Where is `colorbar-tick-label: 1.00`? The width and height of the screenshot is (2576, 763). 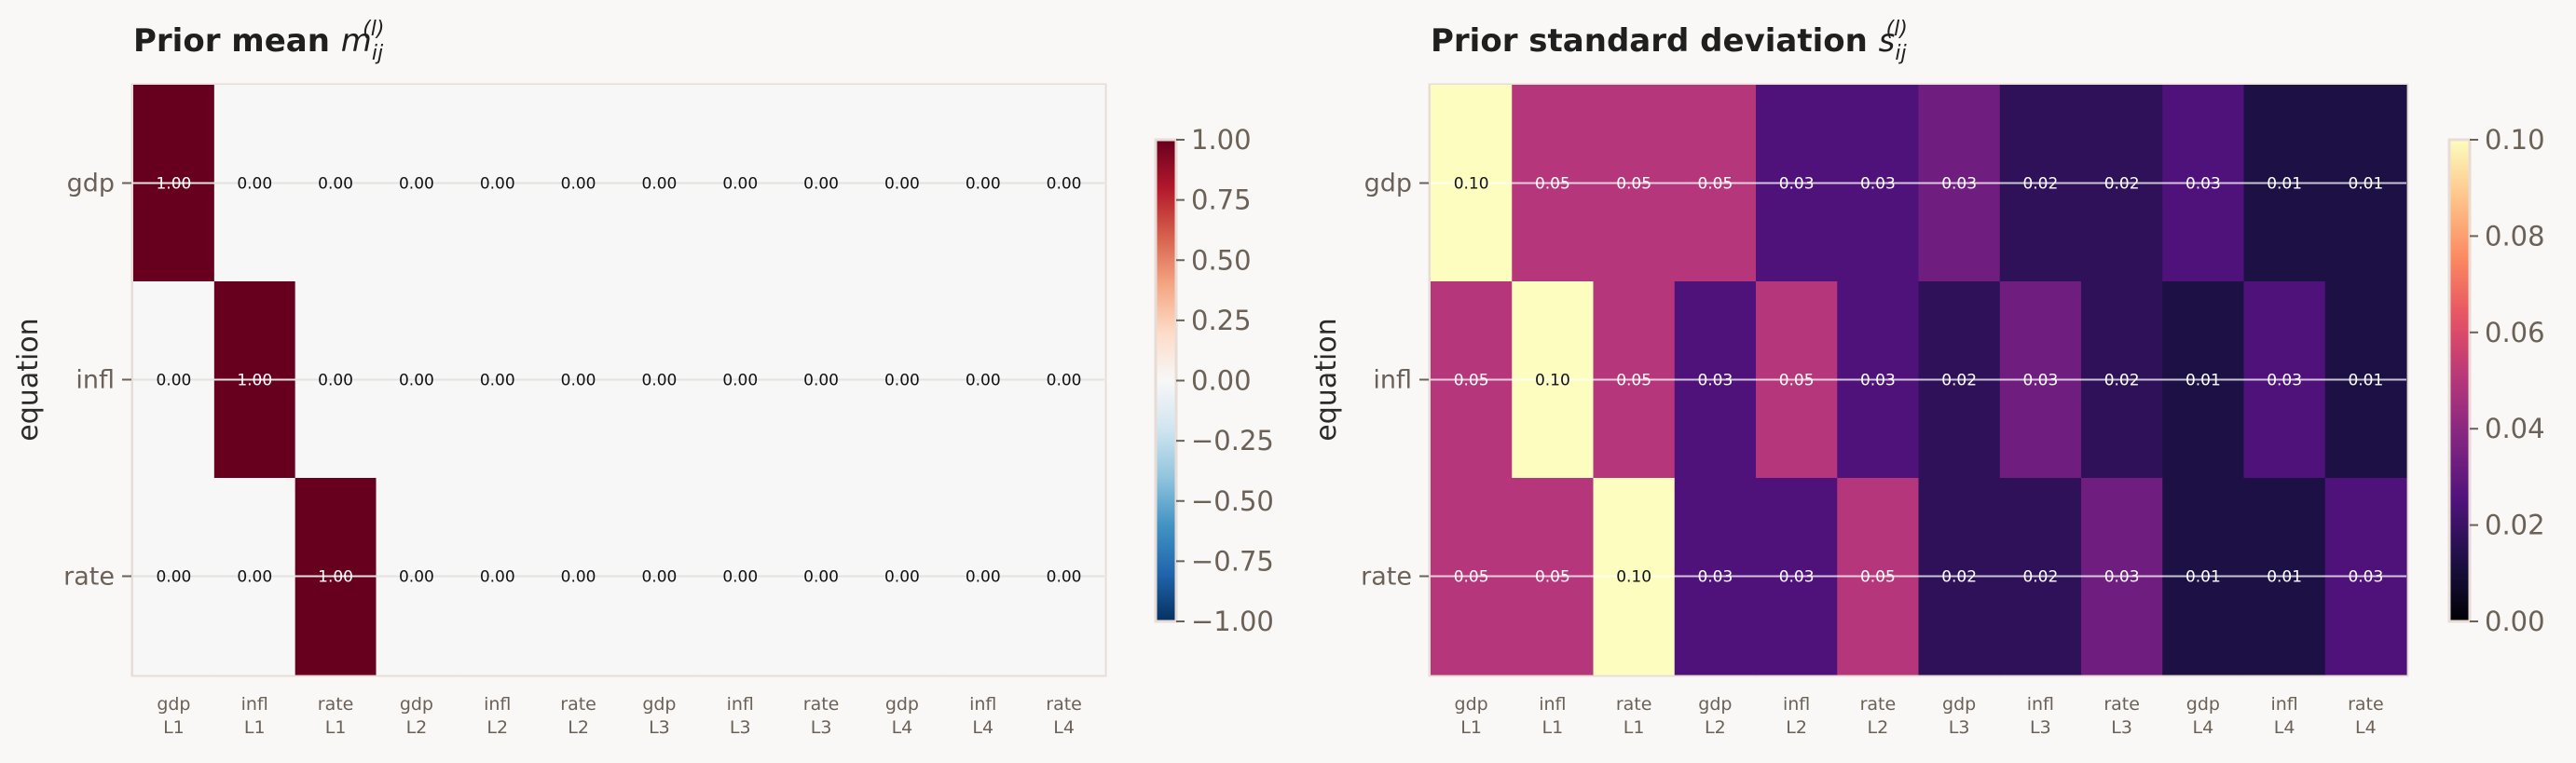
colorbar-tick-label: 1.00 is located at coordinates (1221, 140).